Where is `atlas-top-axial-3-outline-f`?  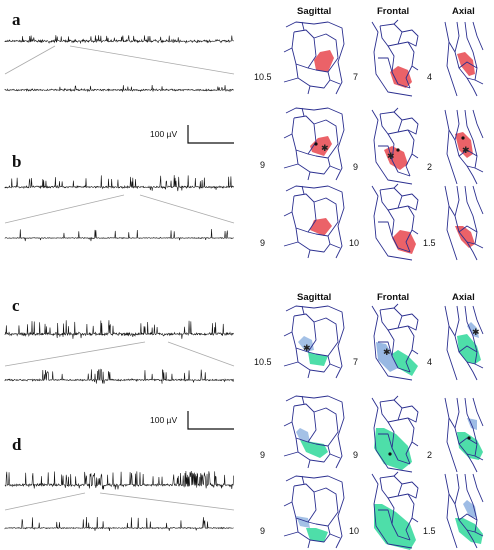
atlas-top-axial-3-outline-f is located at coordinates (452, 211).